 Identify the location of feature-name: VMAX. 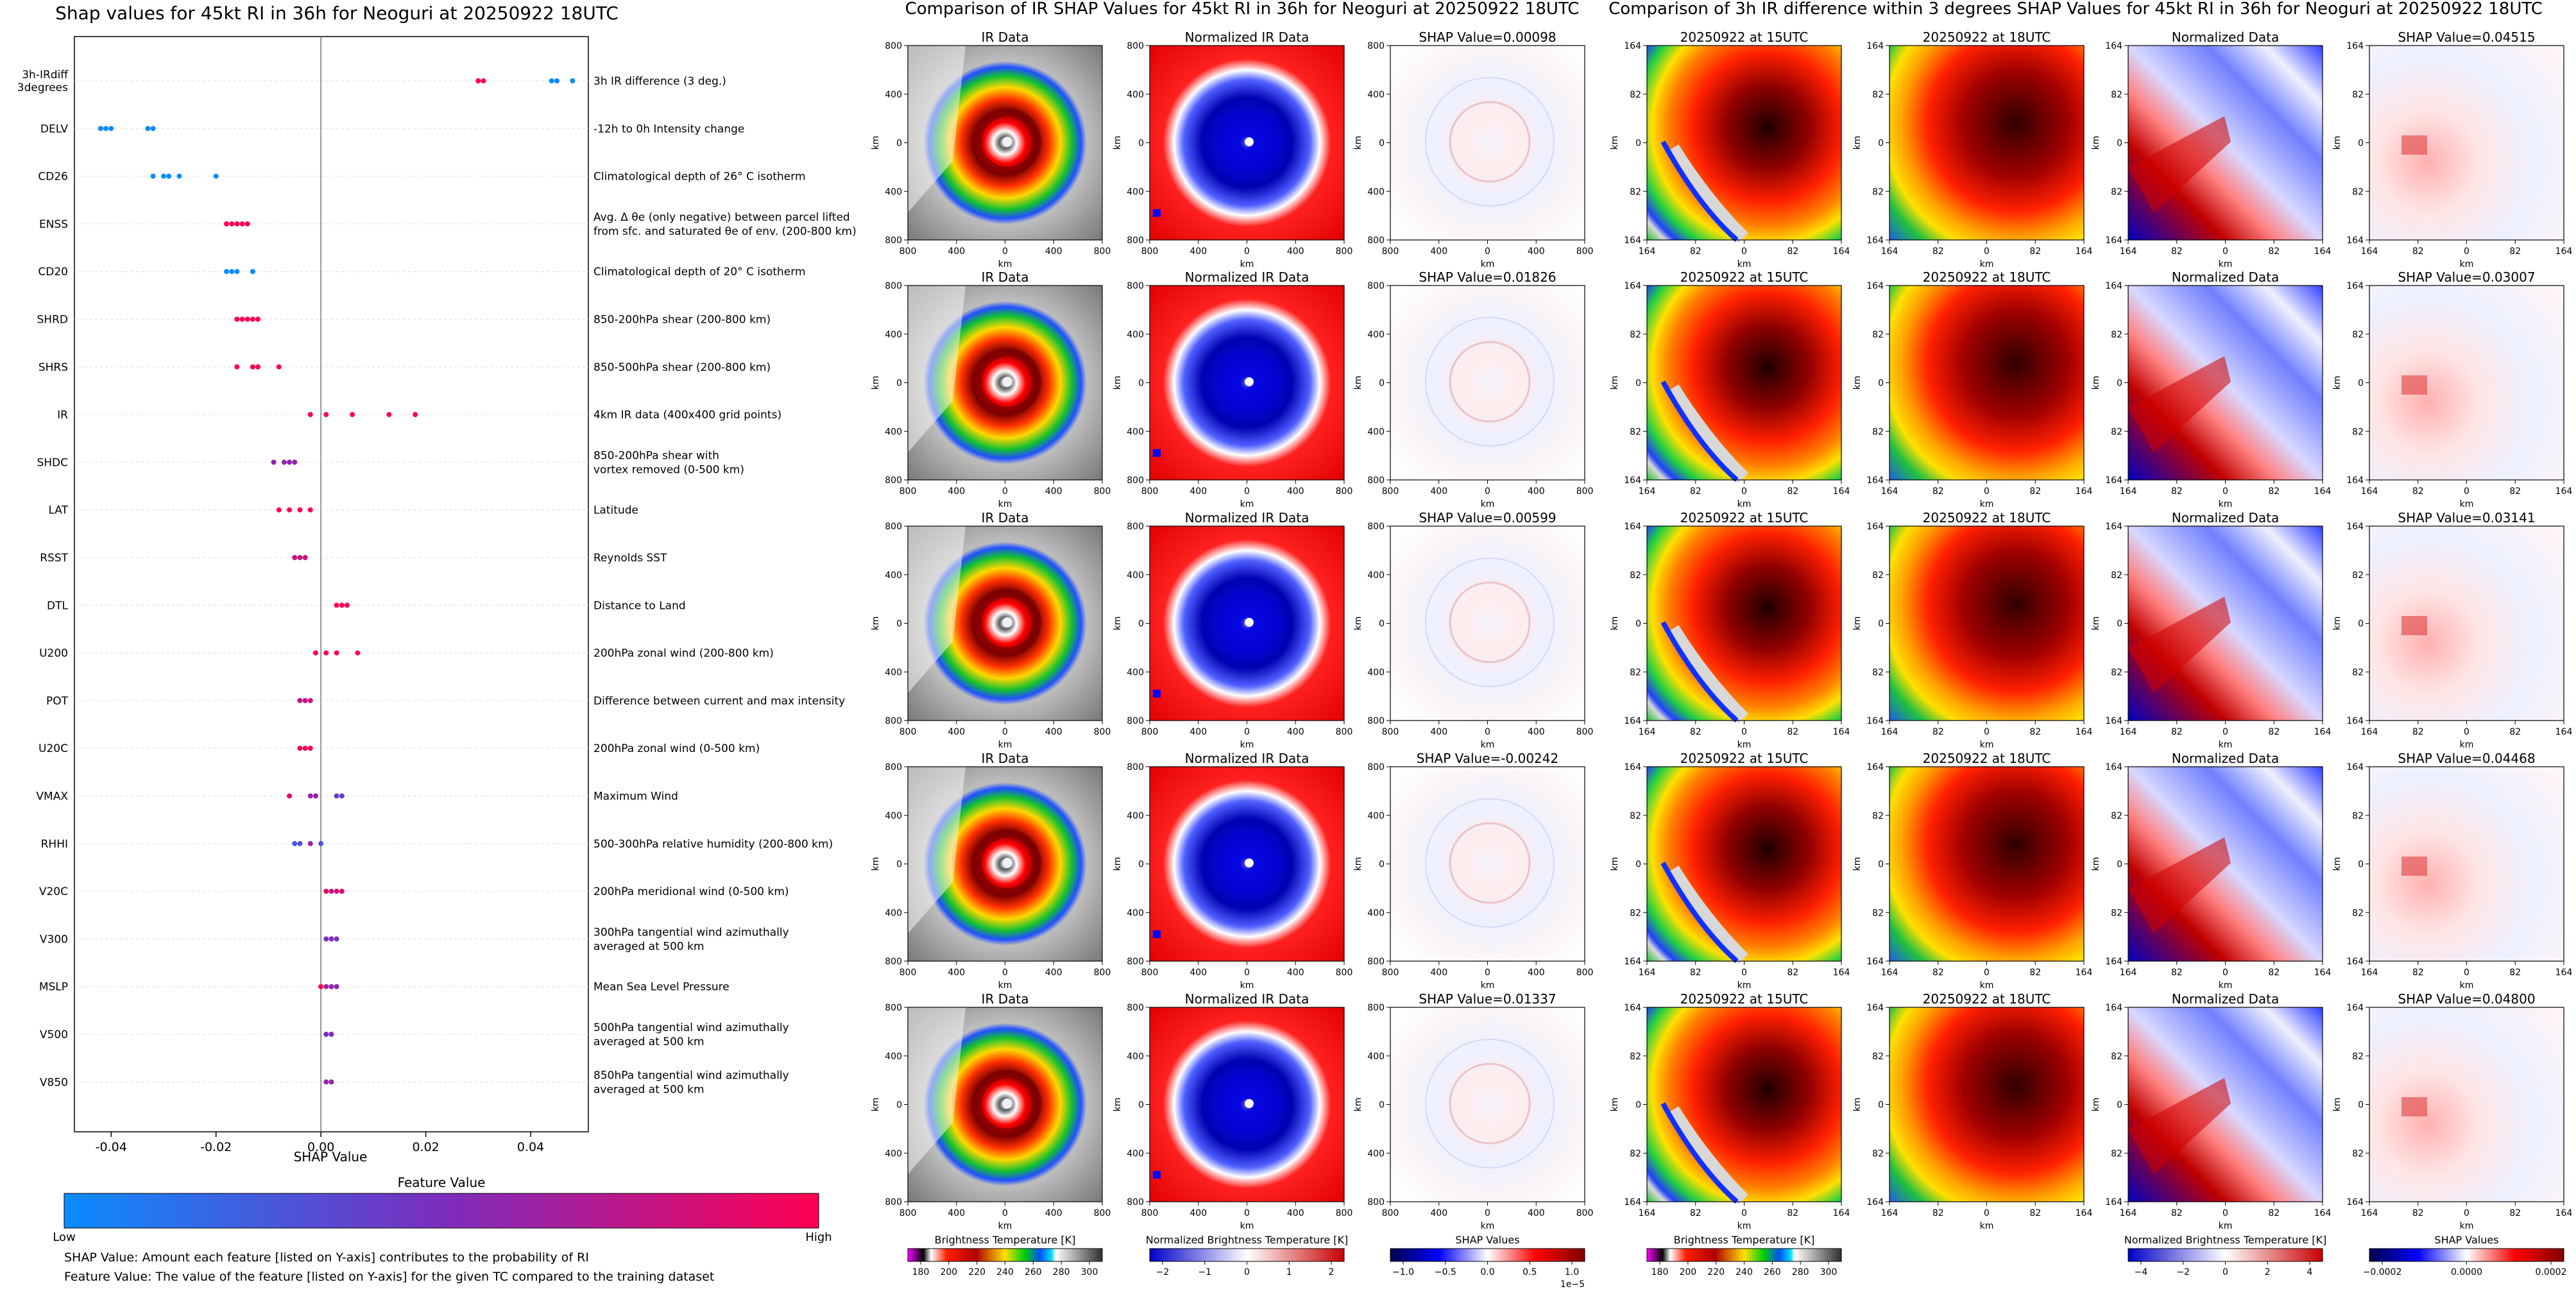
(52, 796).